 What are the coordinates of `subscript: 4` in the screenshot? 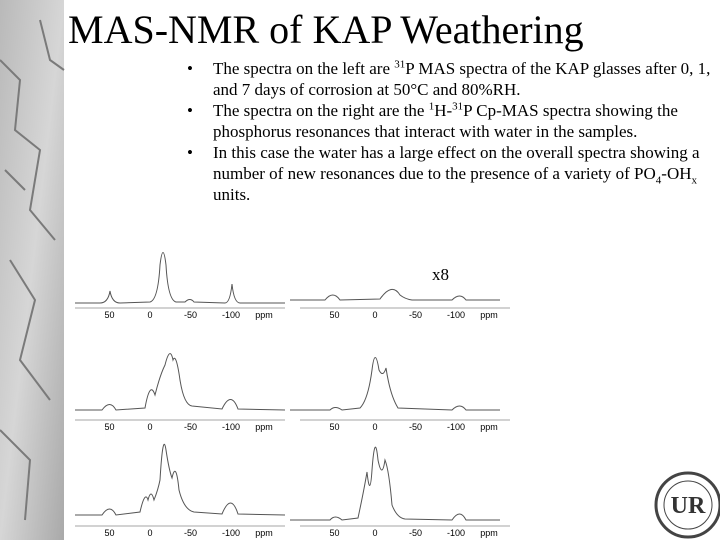 It's located at (658, 180).